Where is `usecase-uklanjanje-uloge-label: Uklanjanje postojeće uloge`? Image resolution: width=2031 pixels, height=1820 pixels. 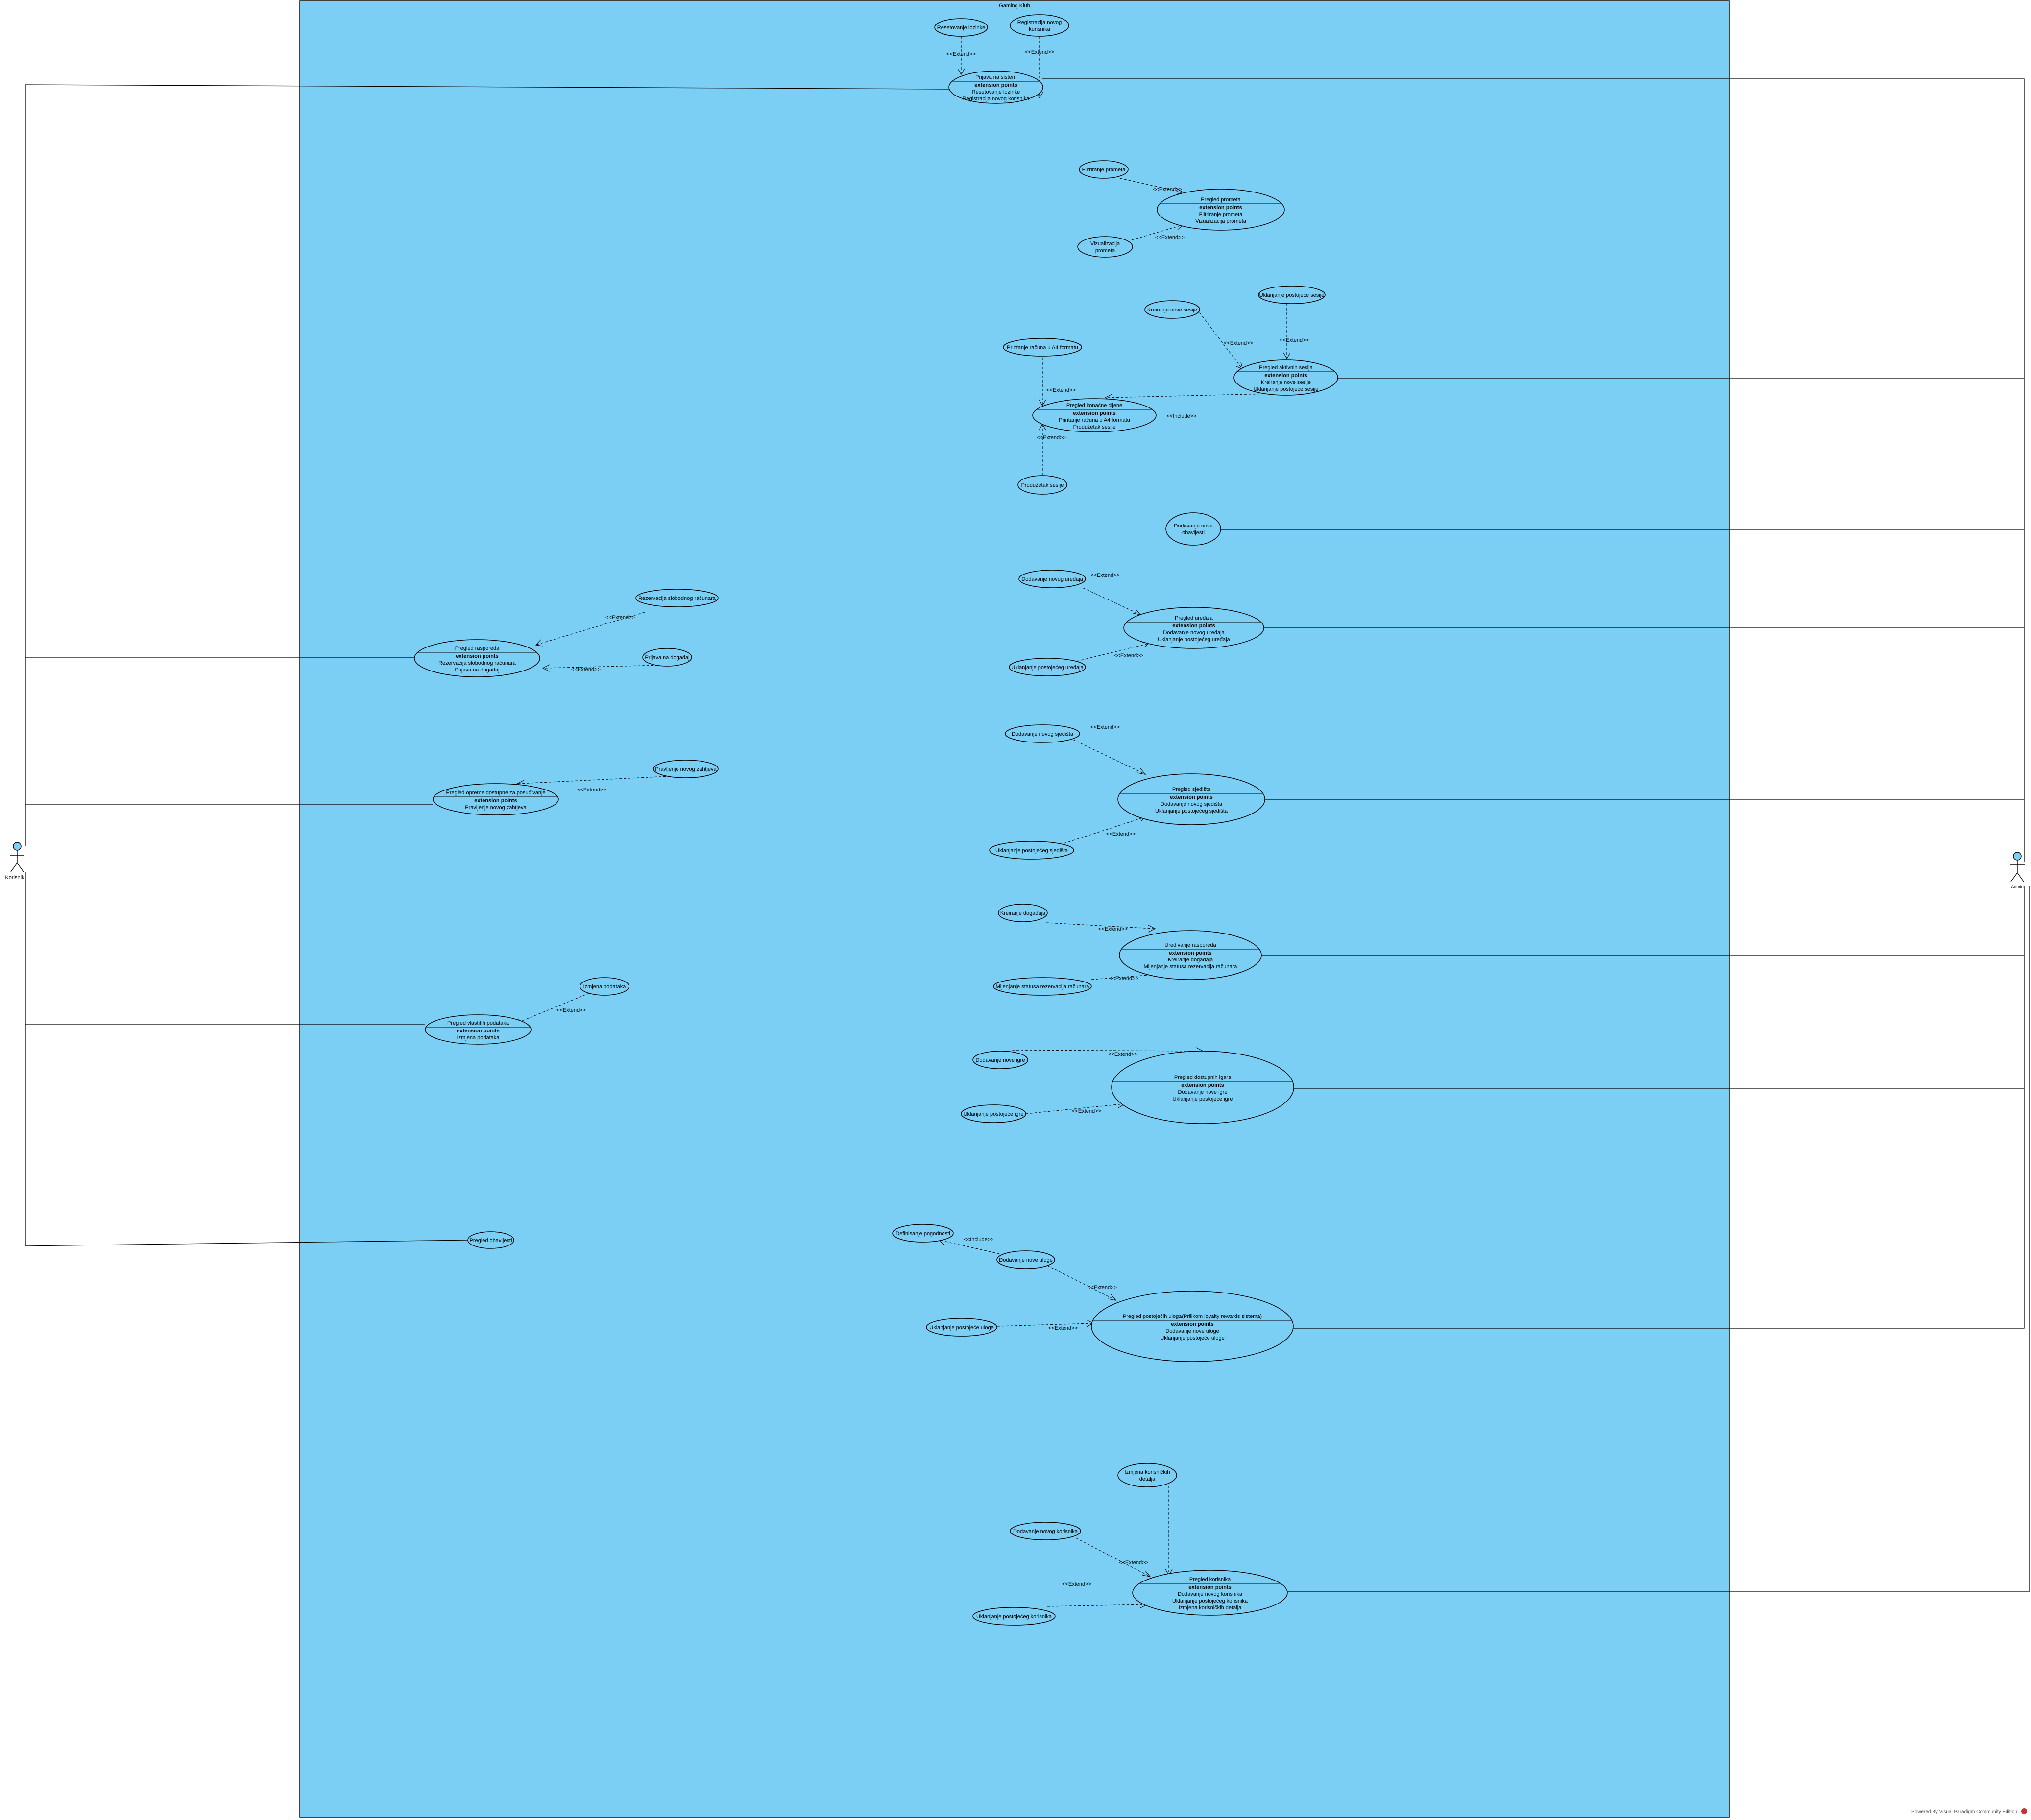
usecase-uklanjanje-uloge-label: Uklanjanje postojeće uloge is located at coordinates (961, 1328).